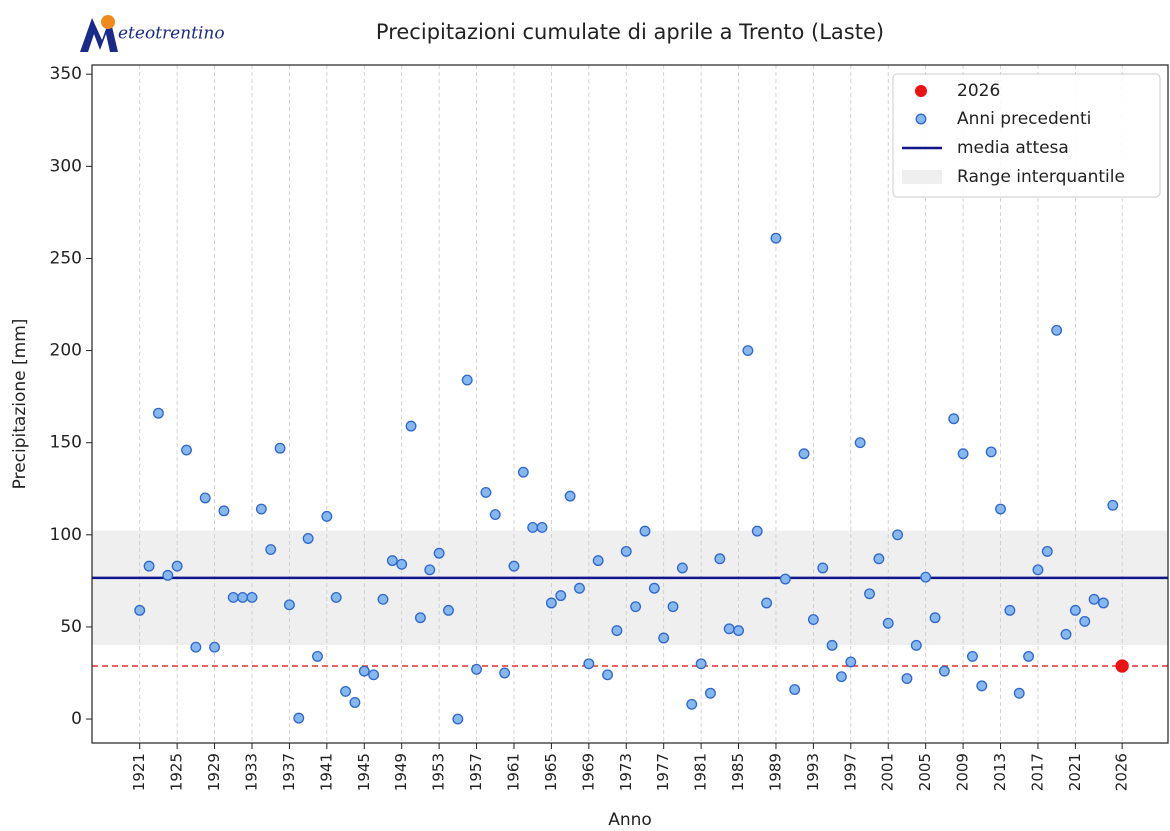 The width and height of the screenshot is (1170, 831). Describe the element at coordinates (922, 177) in the screenshot. I see `legend-patch` at that location.